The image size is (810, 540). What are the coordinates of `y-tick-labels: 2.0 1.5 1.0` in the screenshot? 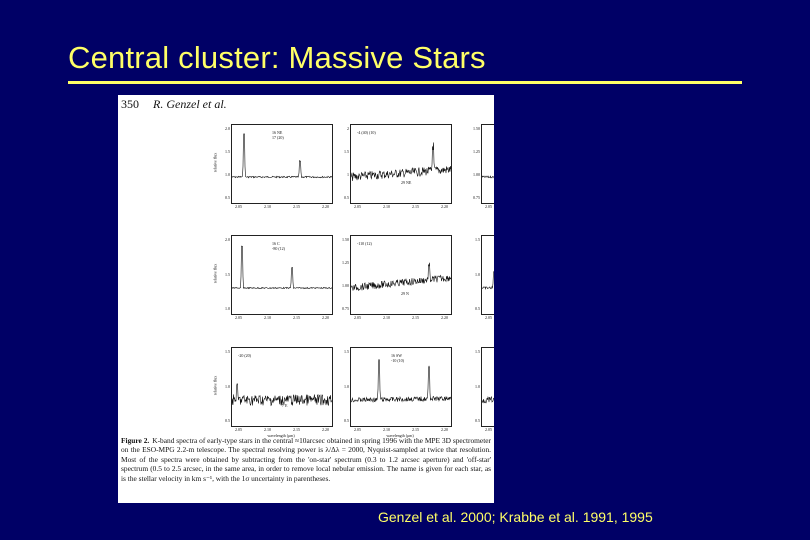 It's located at (225, 274).